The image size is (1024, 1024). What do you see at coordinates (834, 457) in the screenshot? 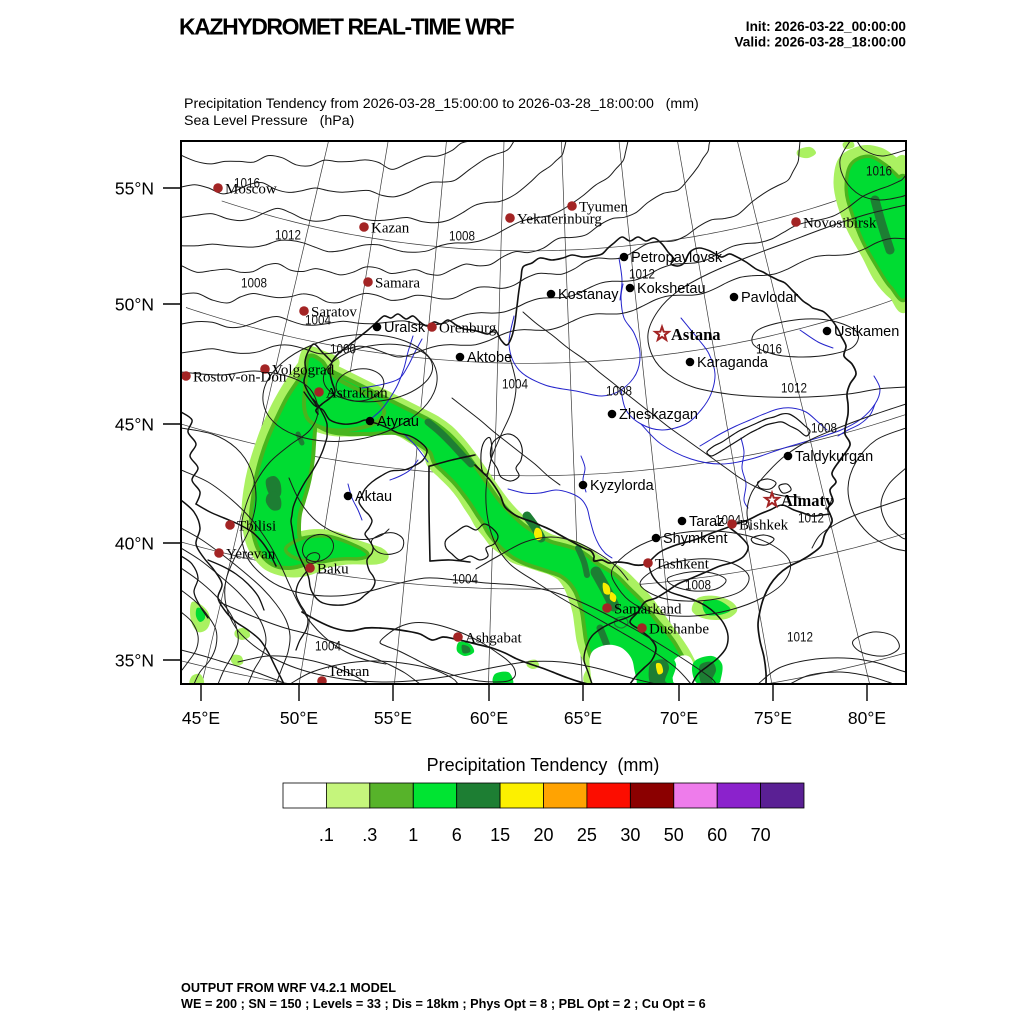
I see `svg-text: Taldykurgan` at bounding box center [834, 457].